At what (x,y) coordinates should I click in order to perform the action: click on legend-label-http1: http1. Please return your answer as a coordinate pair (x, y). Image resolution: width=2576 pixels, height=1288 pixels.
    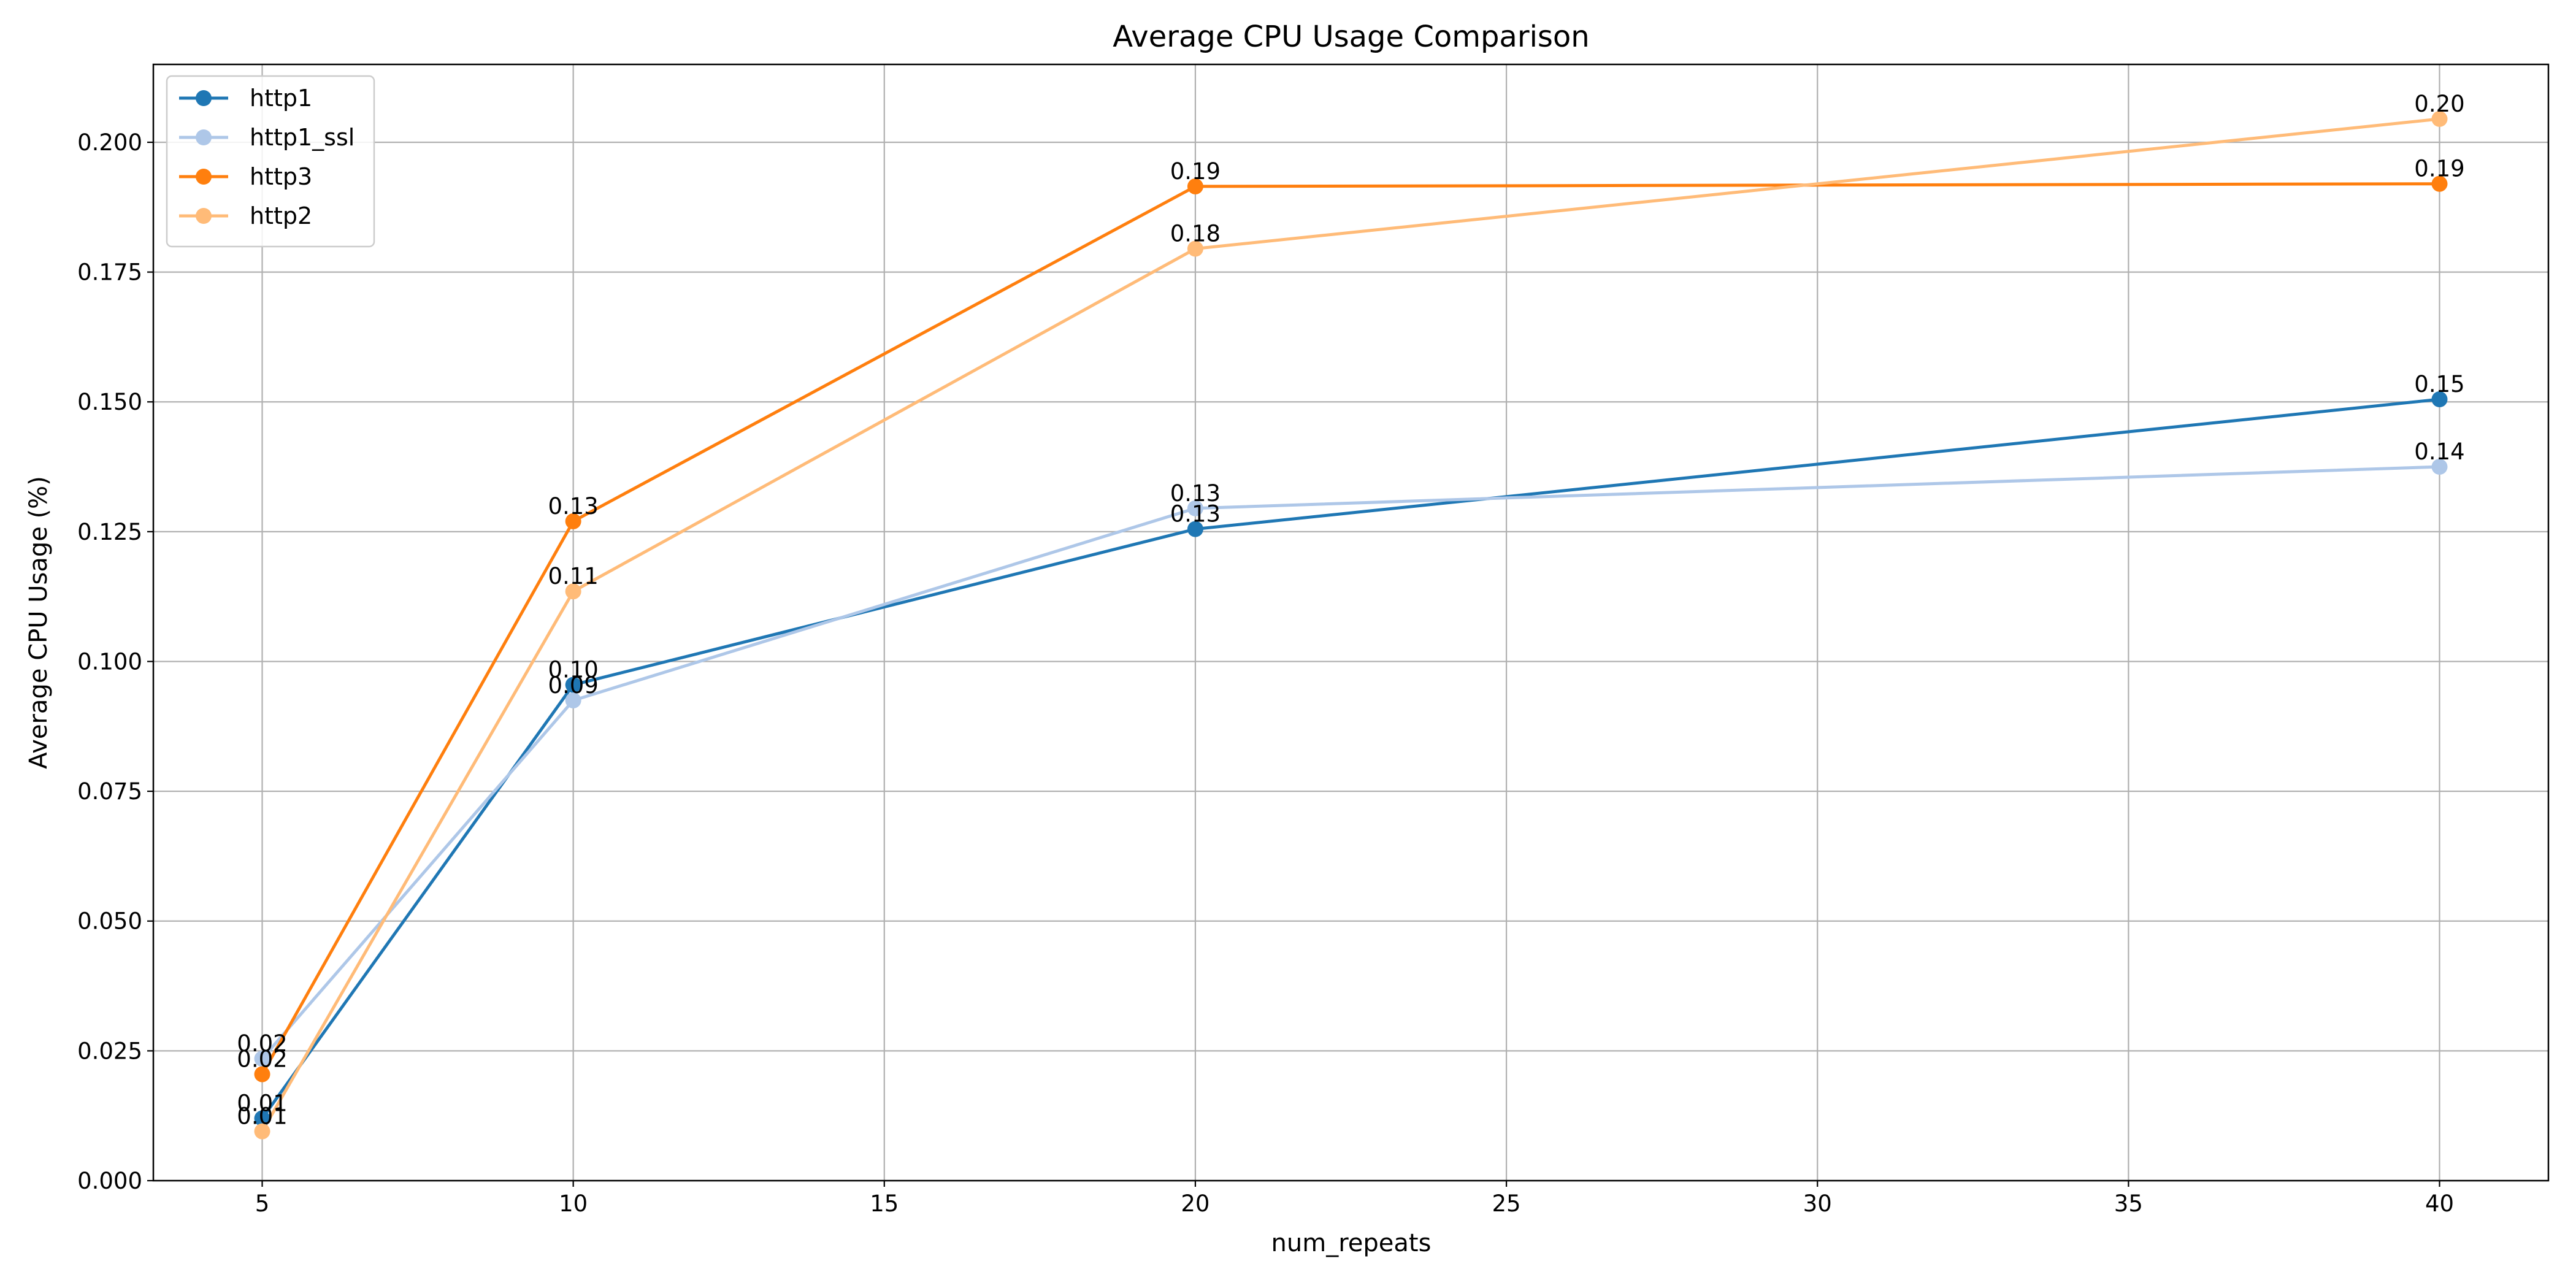
    Looking at the image, I should click on (281, 98).